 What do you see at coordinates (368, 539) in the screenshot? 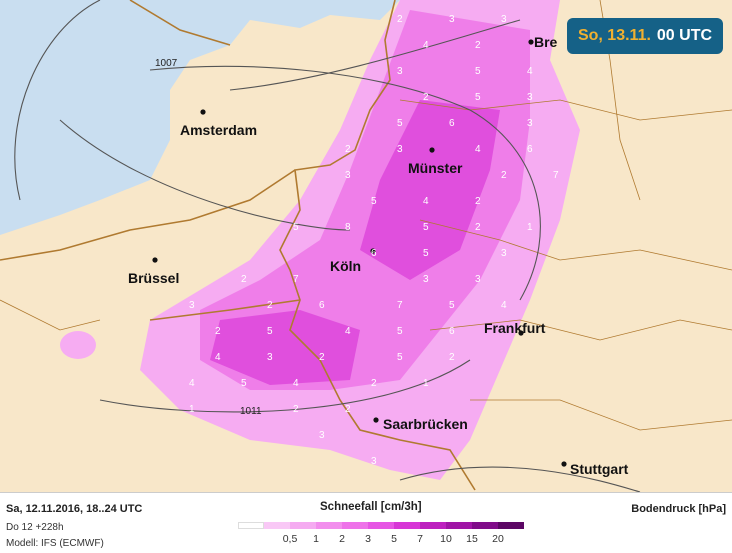
I see `scale-tick: 3` at bounding box center [368, 539].